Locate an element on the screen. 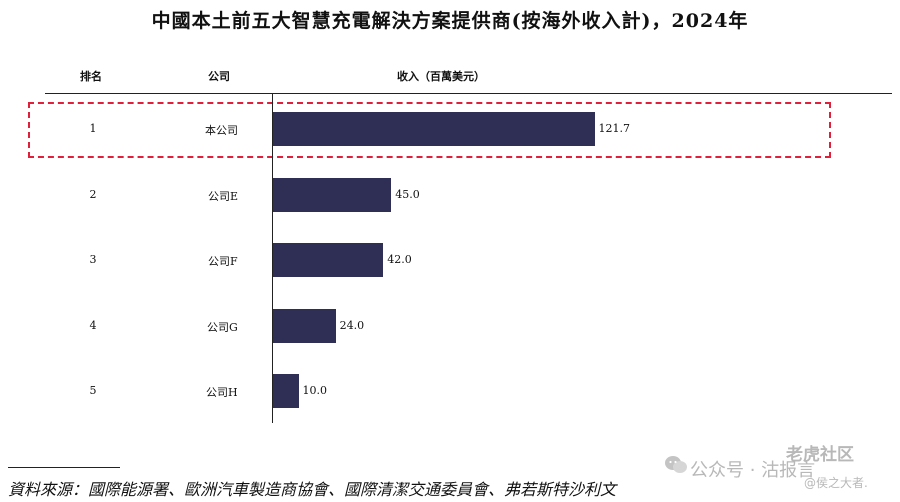 This screenshot has height=502, width=900. watermark-author: @侯之大者. is located at coordinates (836, 483).